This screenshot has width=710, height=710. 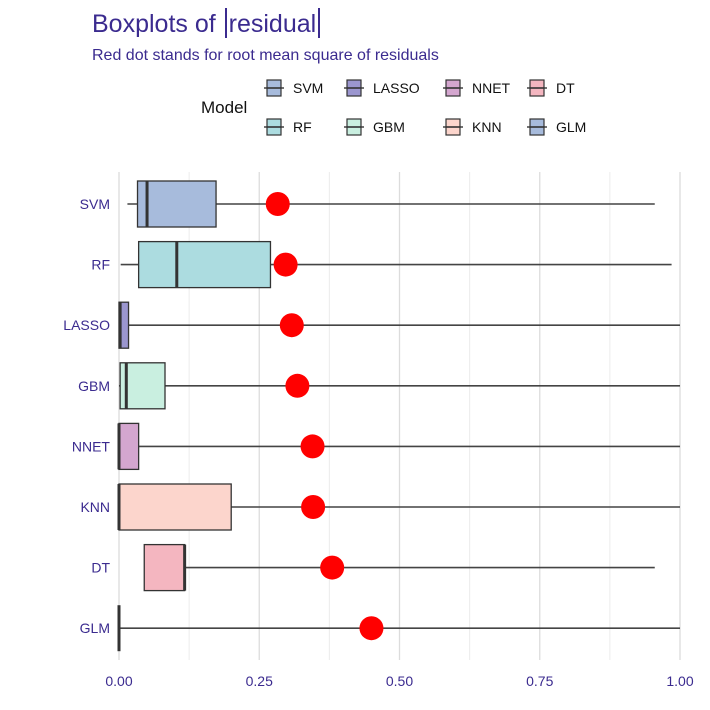 What do you see at coordinates (204, 264) in the screenshot?
I see `box-rf` at bounding box center [204, 264].